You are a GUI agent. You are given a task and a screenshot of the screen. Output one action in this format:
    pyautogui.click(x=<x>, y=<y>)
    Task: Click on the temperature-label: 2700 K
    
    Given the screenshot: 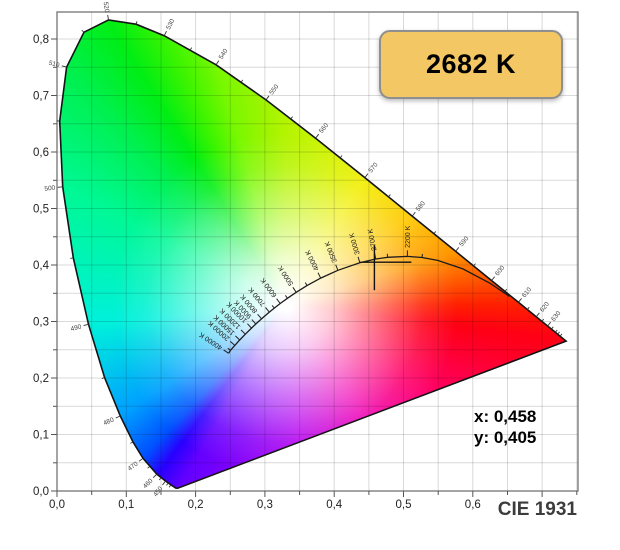 What is the action you would take?
    pyautogui.click(x=372, y=239)
    